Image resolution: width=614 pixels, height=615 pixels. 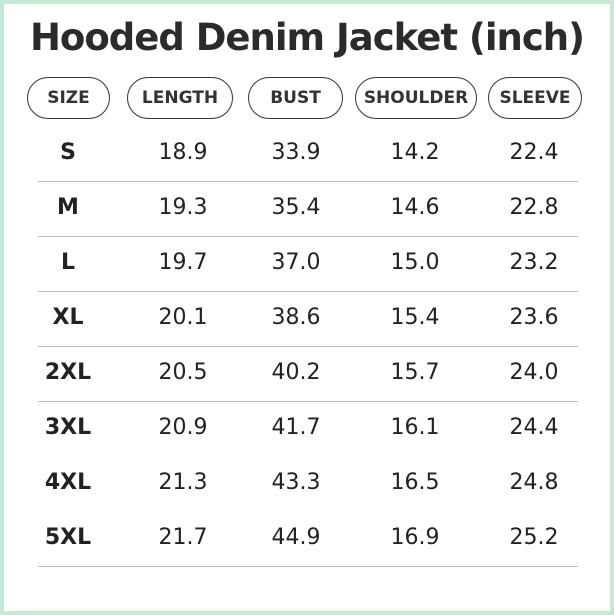 What do you see at coordinates (534, 372) in the screenshot?
I see `measurement: 24.0` at bounding box center [534, 372].